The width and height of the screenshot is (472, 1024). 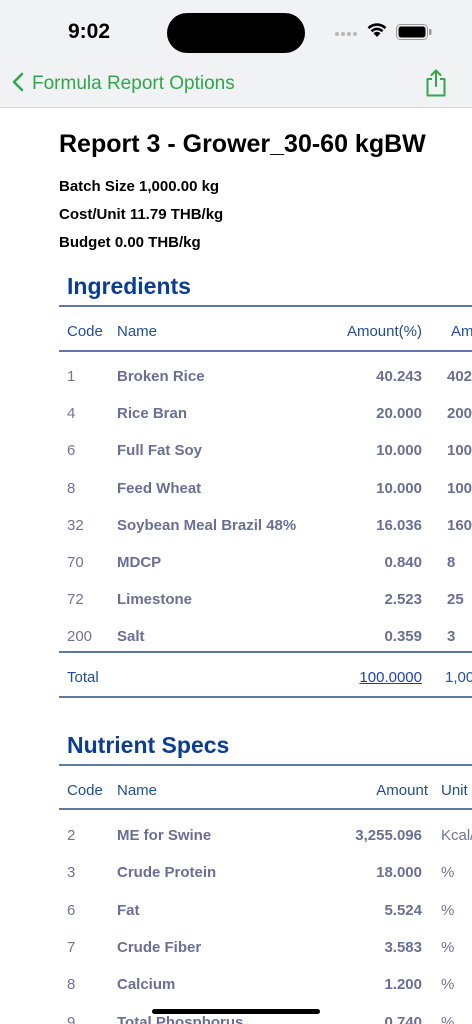 I want to click on status-bar: 9:02, so click(x=236, y=31).